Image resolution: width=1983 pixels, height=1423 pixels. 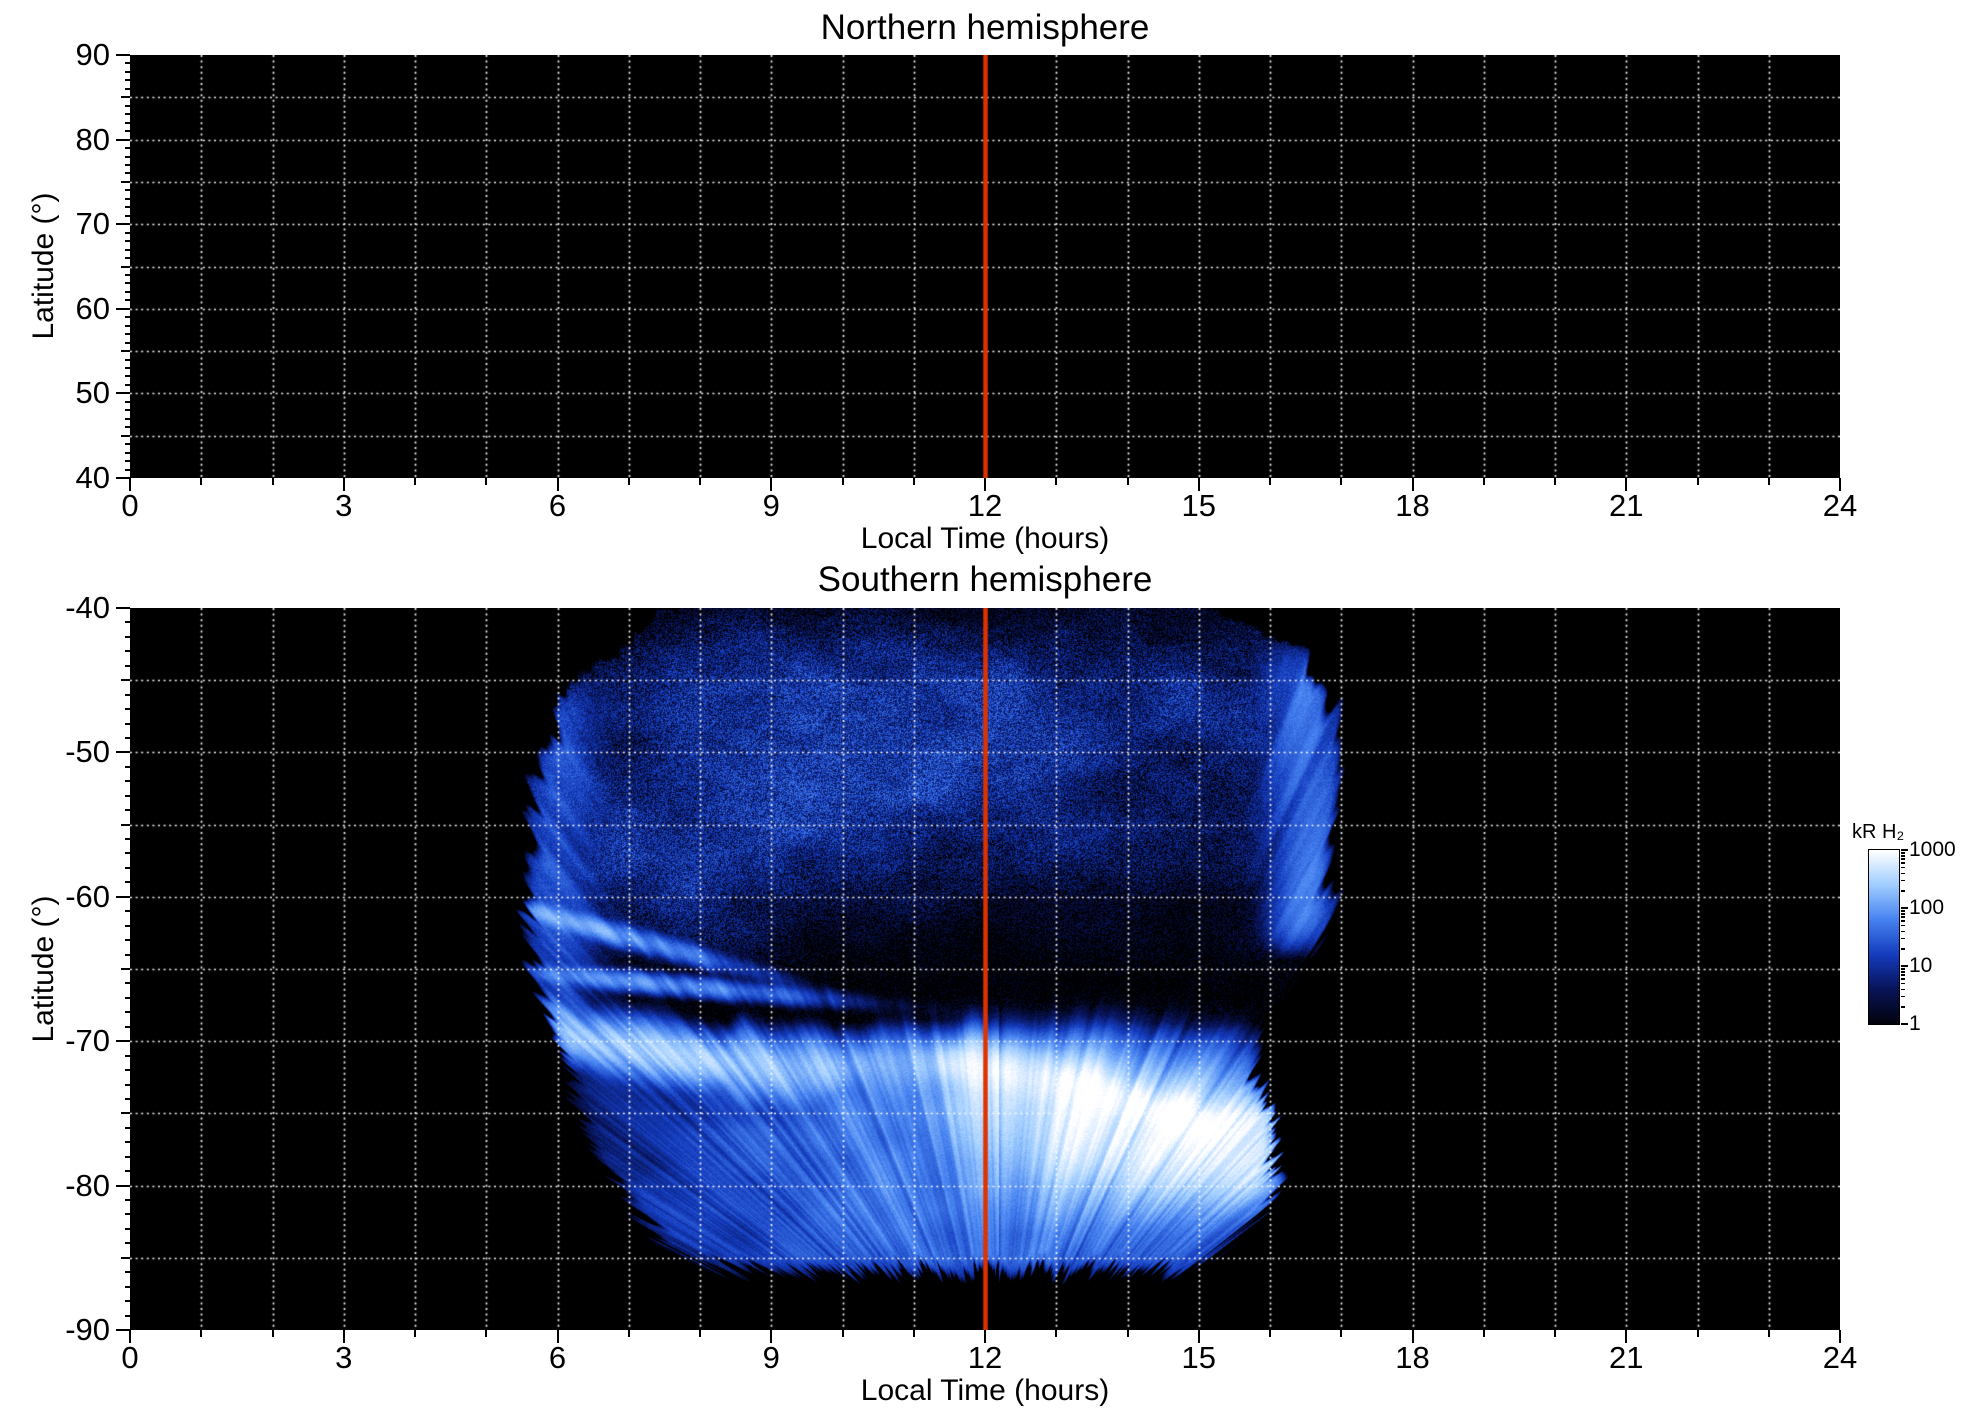 What do you see at coordinates (87, 896) in the screenshot?
I see `y-tick-label: -60` at bounding box center [87, 896].